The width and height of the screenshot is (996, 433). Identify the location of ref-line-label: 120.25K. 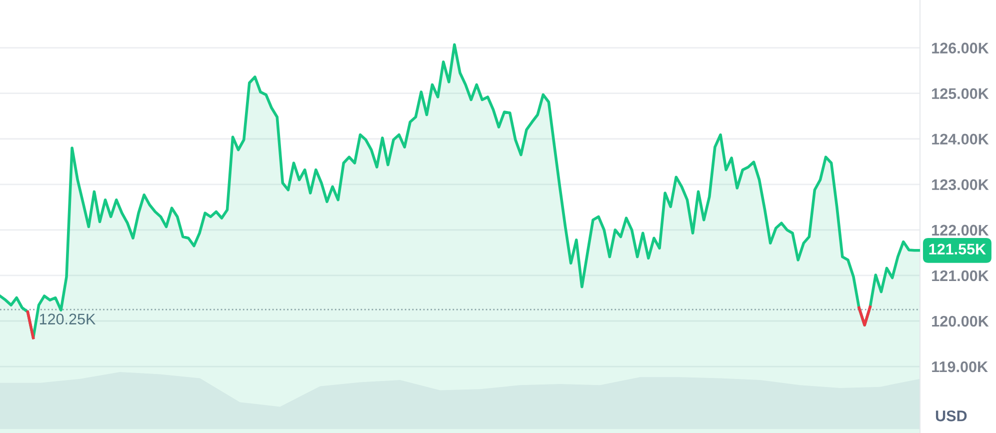
(68, 319).